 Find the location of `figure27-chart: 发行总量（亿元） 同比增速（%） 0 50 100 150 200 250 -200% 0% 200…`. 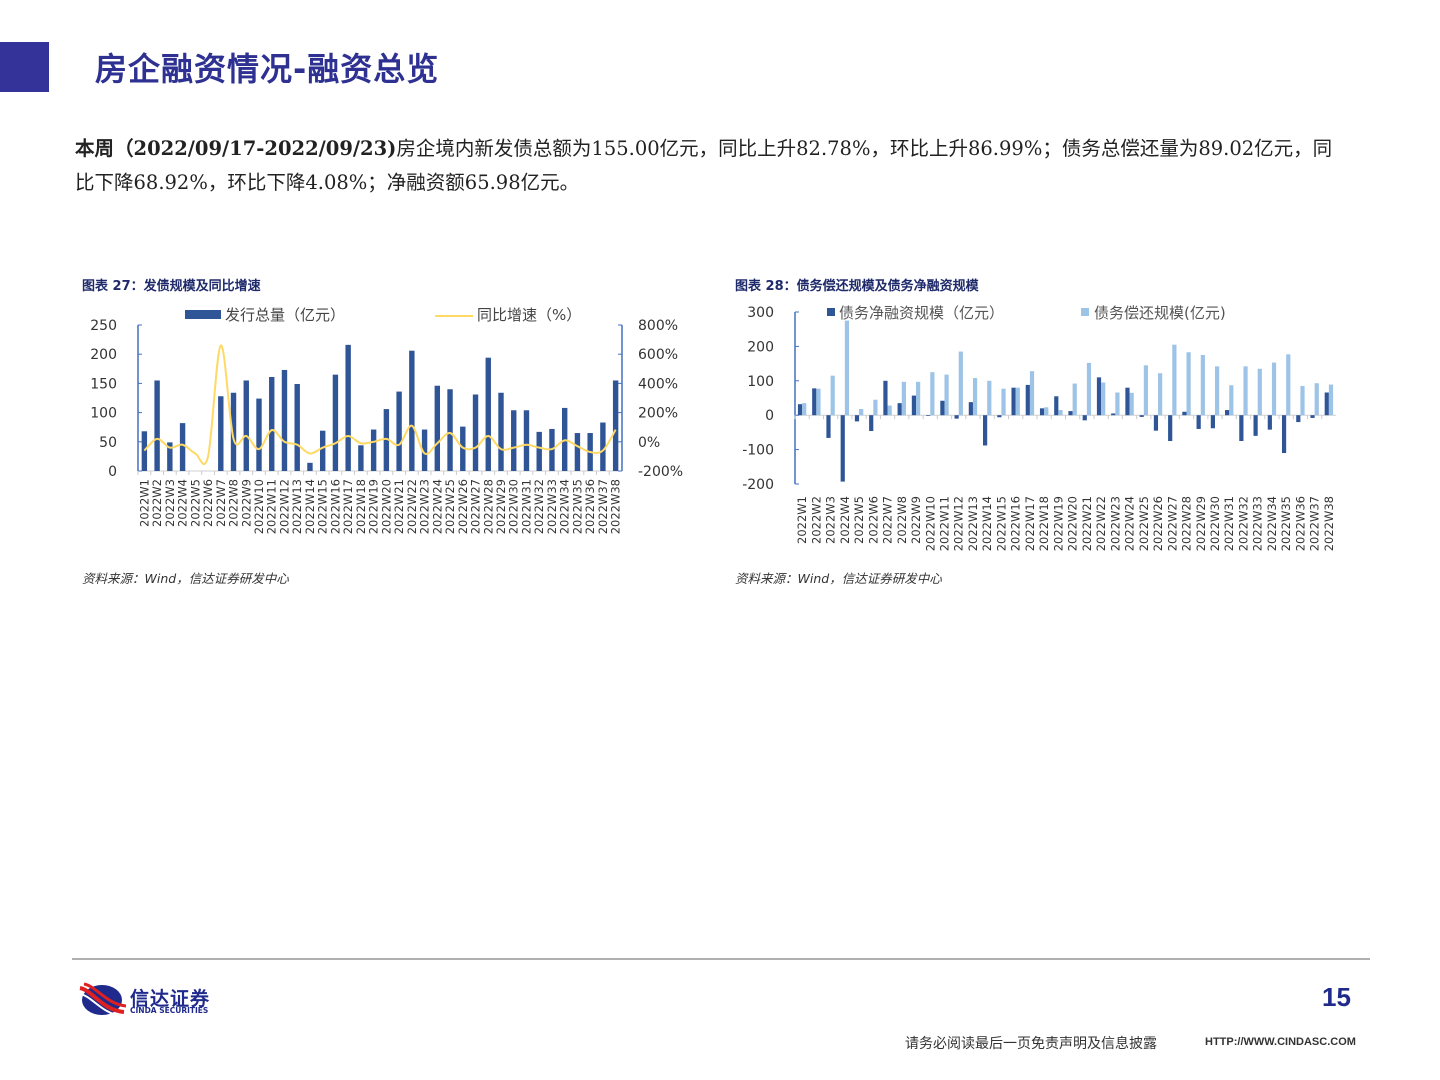

figure27-chart: 发行总量（亿元） 同比增速（%） 0 50 100 150 200 250 -200% 0% 200… is located at coordinates (385, 428).